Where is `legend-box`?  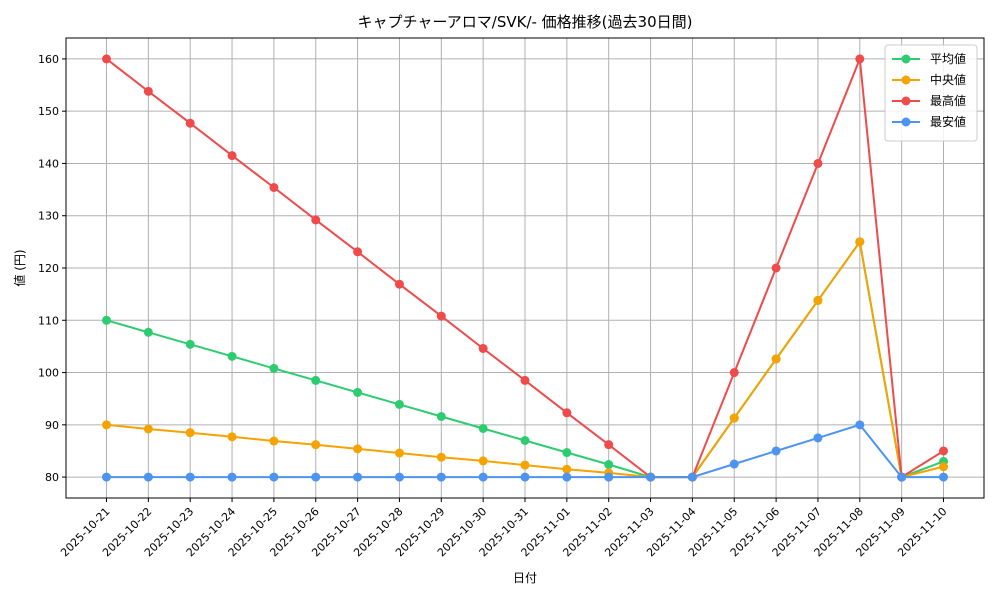
legend-box is located at coordinates (931, 93).